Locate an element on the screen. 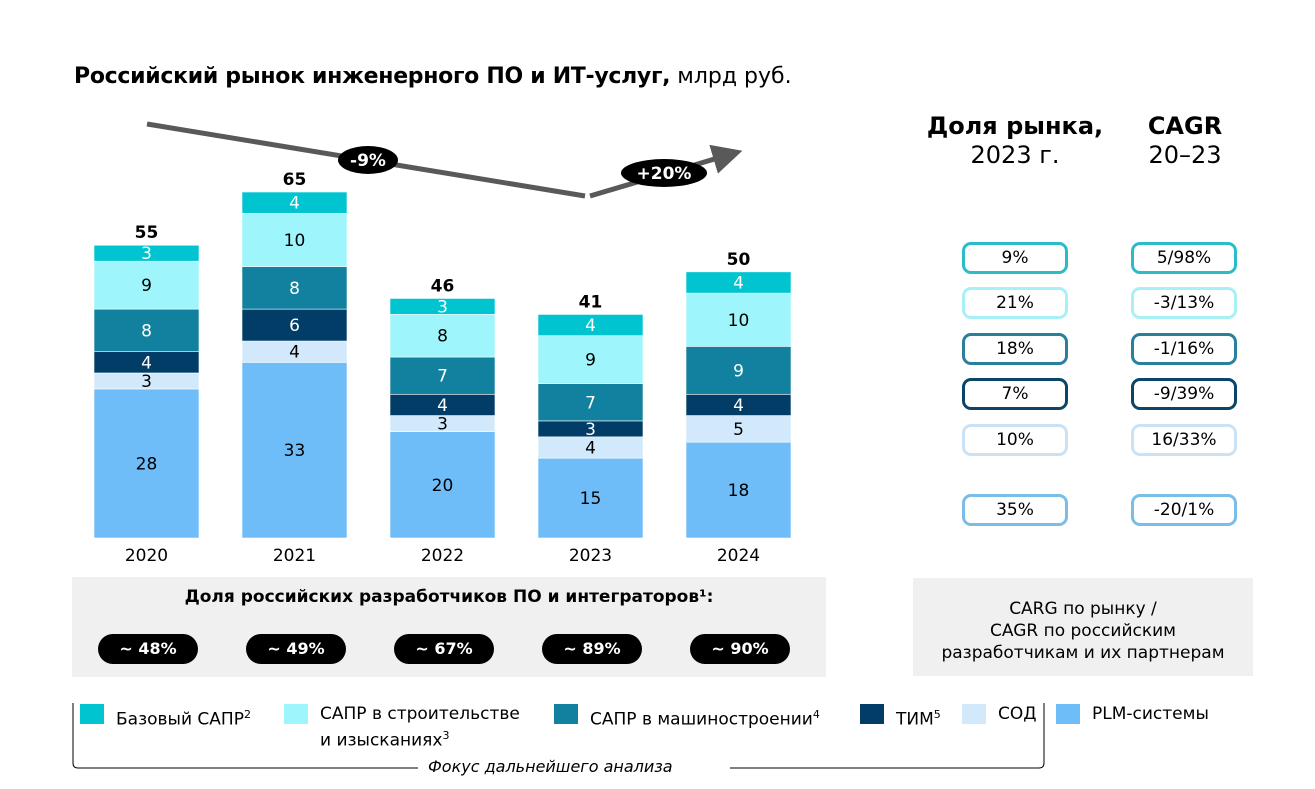 This screenshot has height=789, width=1315. cagr-pill: -1/16% is located at coordinates (1184, 349).